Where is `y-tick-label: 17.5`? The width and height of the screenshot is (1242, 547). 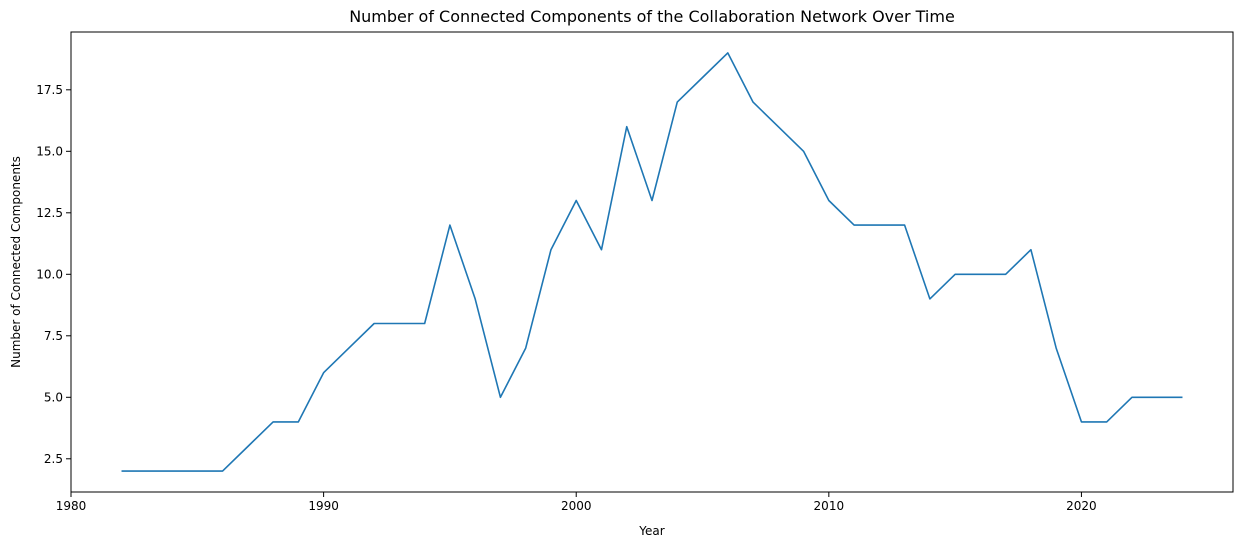 y-tick-label: 17.5 is located at coordinates (49, 90).